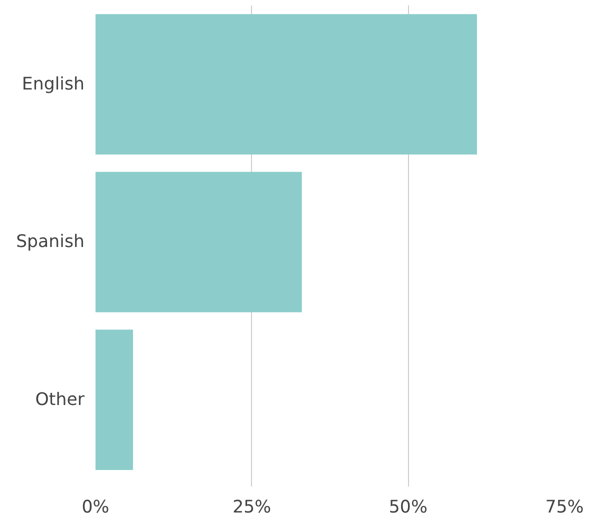 Image resolution: width=605 pixels, height=525 pixels. What do you see at coordinates (53, 84) in the screenshot?
I see `y-tick-label: English` at bounding box center [53, 84].